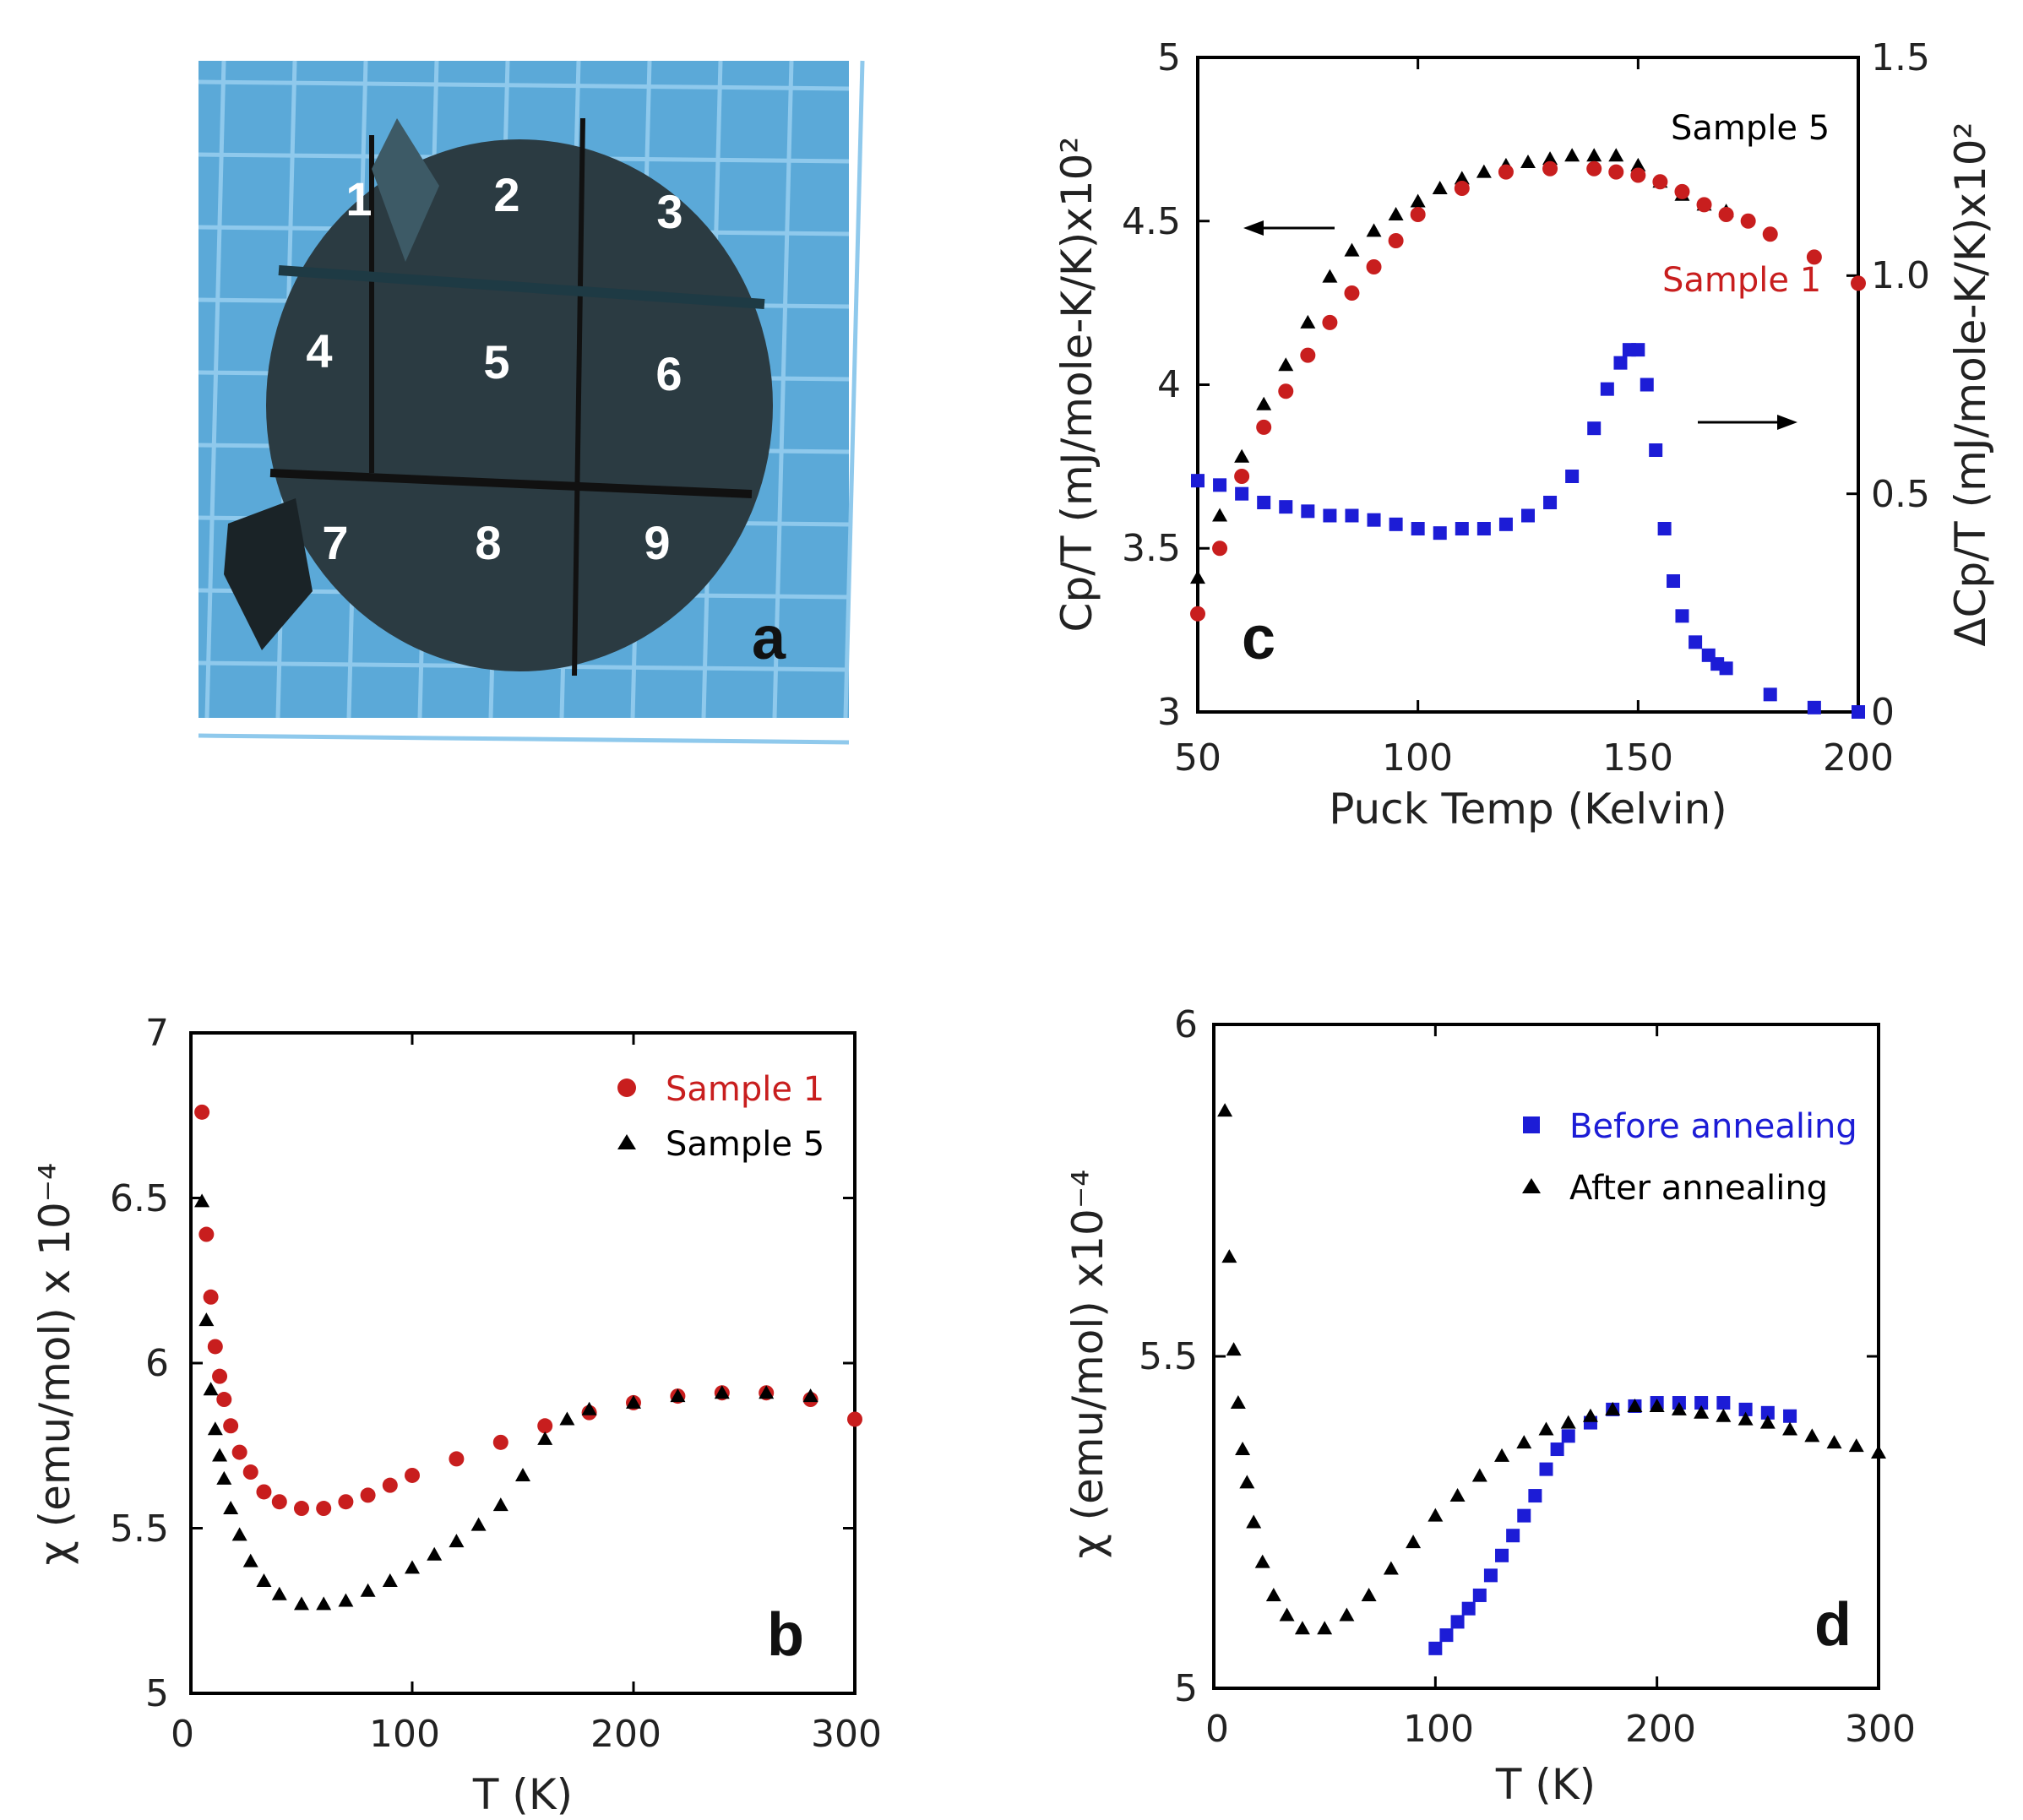  What do you see at coordinates (1546, 1356) in the screenshot?
I see `axis-ticks-d` at bounding box center [1546, 1356].